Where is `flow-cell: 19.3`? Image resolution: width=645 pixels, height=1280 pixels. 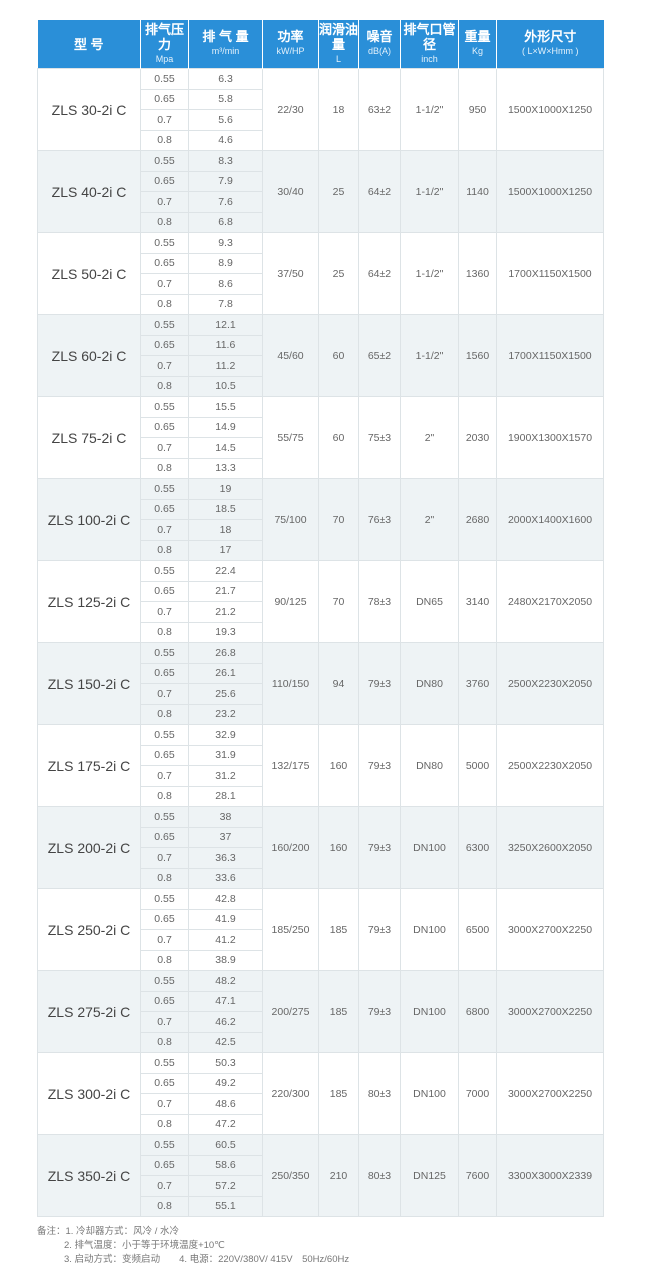
flow-cell: 19.3 is located at coordinates (225, 632).